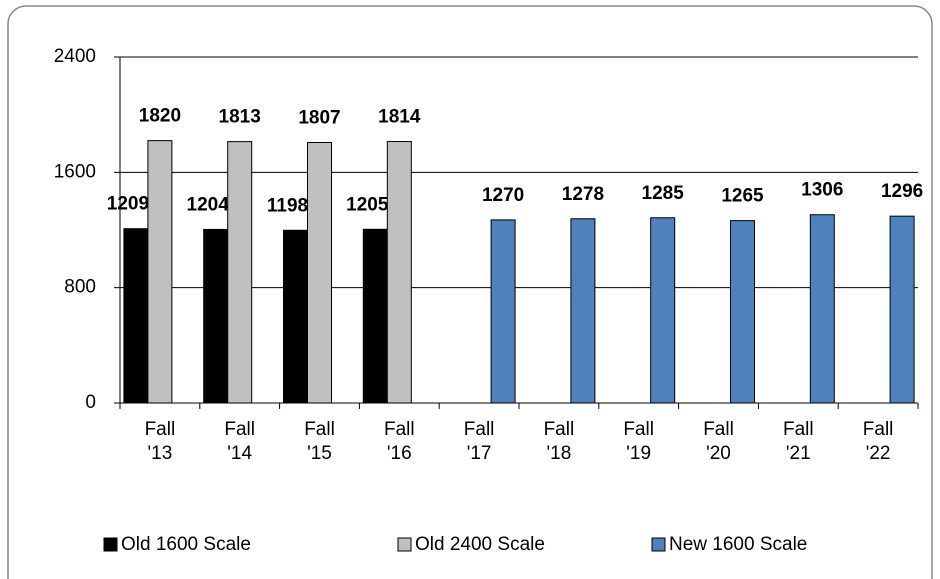 The width and height of the screenshot is (940, 579). I want to click on data-label: 1814, so click(399, 116).